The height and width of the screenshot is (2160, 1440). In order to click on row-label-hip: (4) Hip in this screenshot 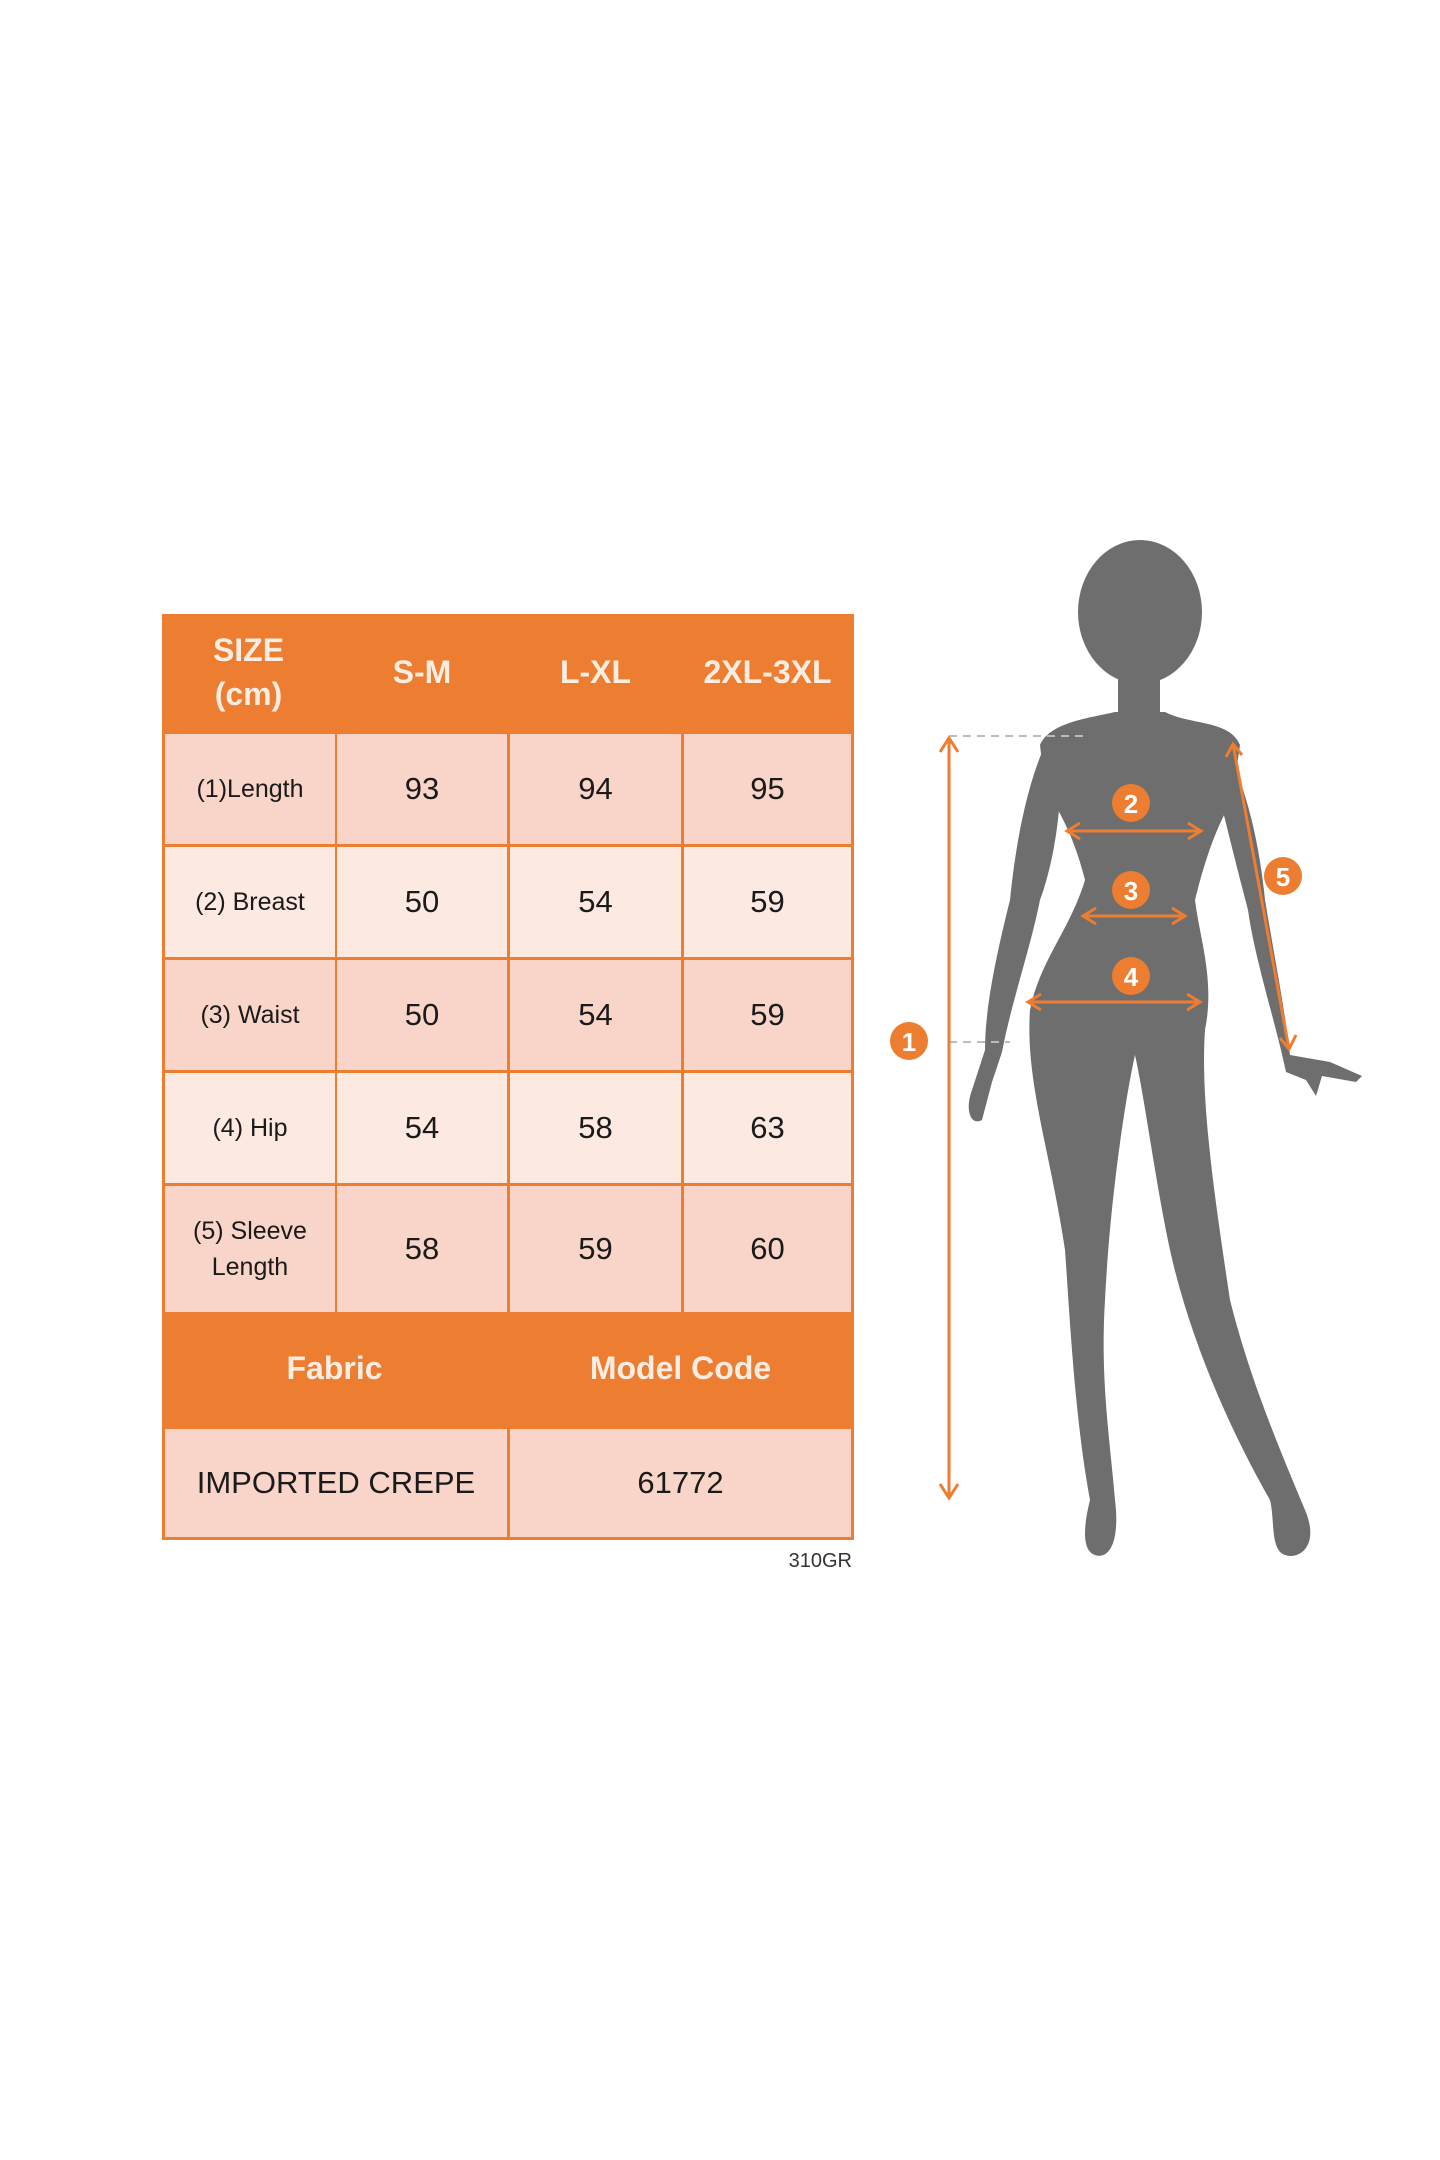, I will do `click(250, 1128)`.